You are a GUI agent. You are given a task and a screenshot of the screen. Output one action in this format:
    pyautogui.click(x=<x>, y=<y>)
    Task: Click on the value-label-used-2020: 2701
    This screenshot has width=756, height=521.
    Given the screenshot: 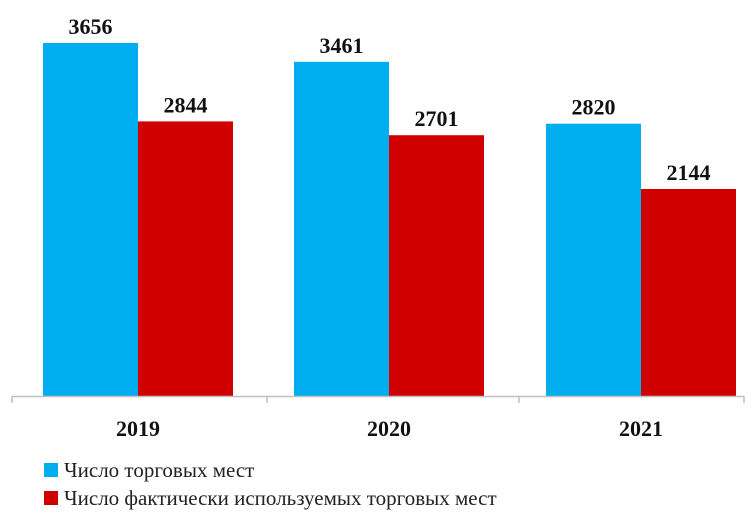 What is the action you would take?
    pyautogui.click(x=437, y=118)
    